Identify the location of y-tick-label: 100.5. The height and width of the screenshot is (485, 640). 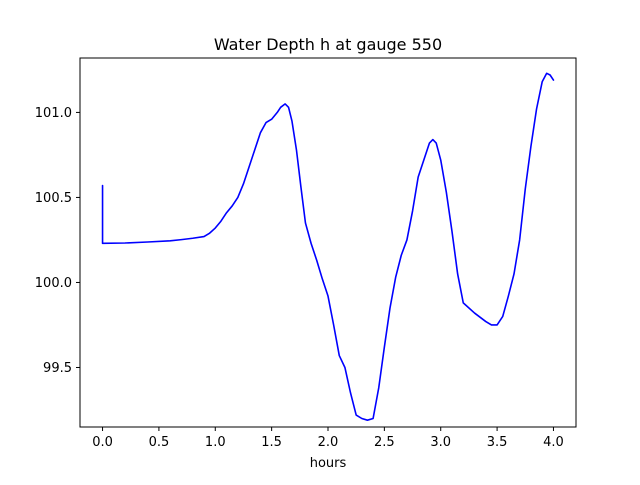
(53, 198).